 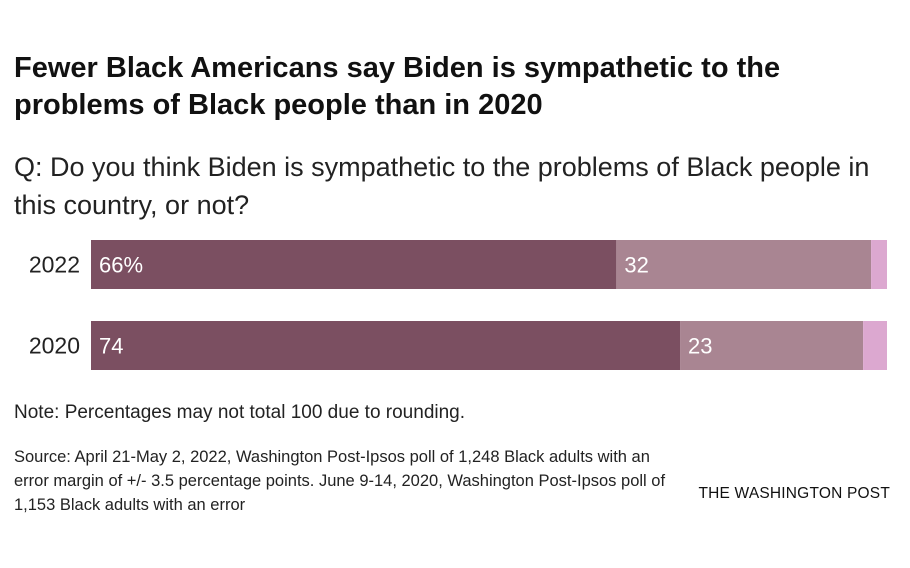 What do you see at coordinates (54, 346) in the screenshot?
I see `category-label-2020: 2020` at bounding box center [54, 346].